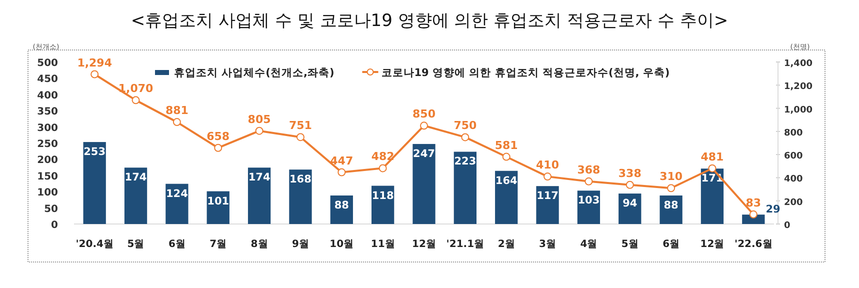 The width and height of the screenshot is (859, 288). I want to click on data-label: 1,070, so click(136, 89).